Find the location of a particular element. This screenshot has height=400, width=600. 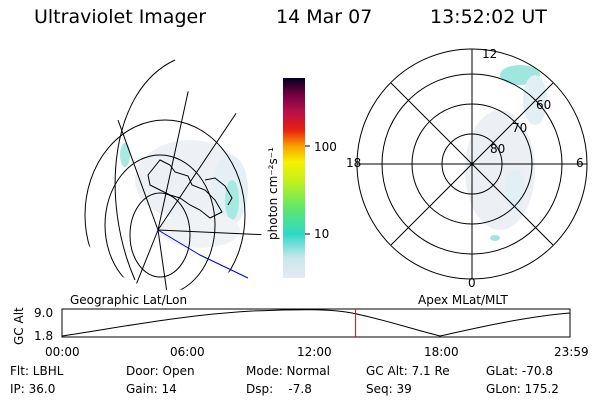

instrument-title: Ultraviolet Imager is located at coordinates (120, 17).